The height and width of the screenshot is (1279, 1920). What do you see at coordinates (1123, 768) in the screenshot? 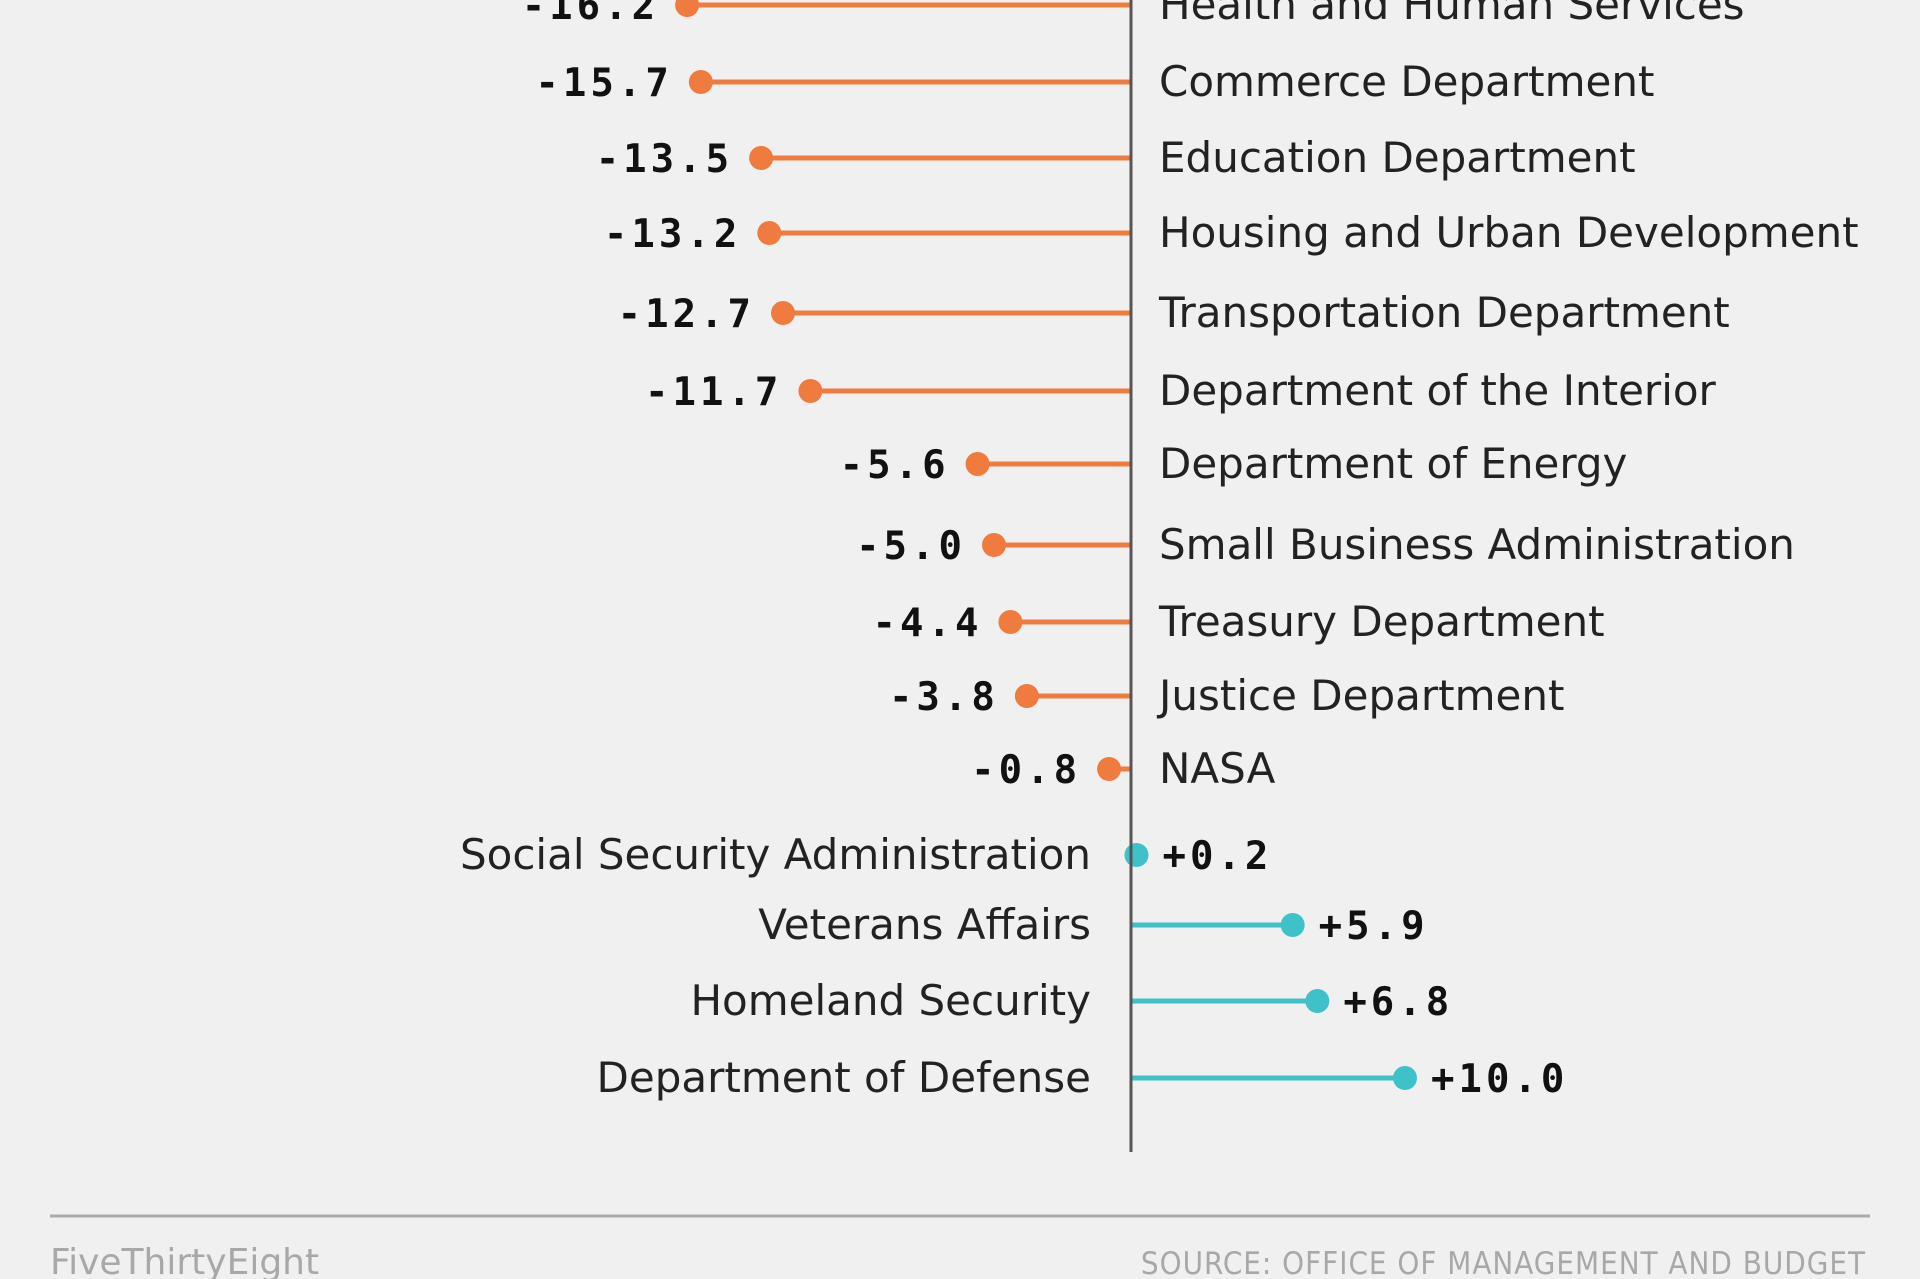
I see `chart-row: -0.8 NASA` at bounding box center [1123, 768].